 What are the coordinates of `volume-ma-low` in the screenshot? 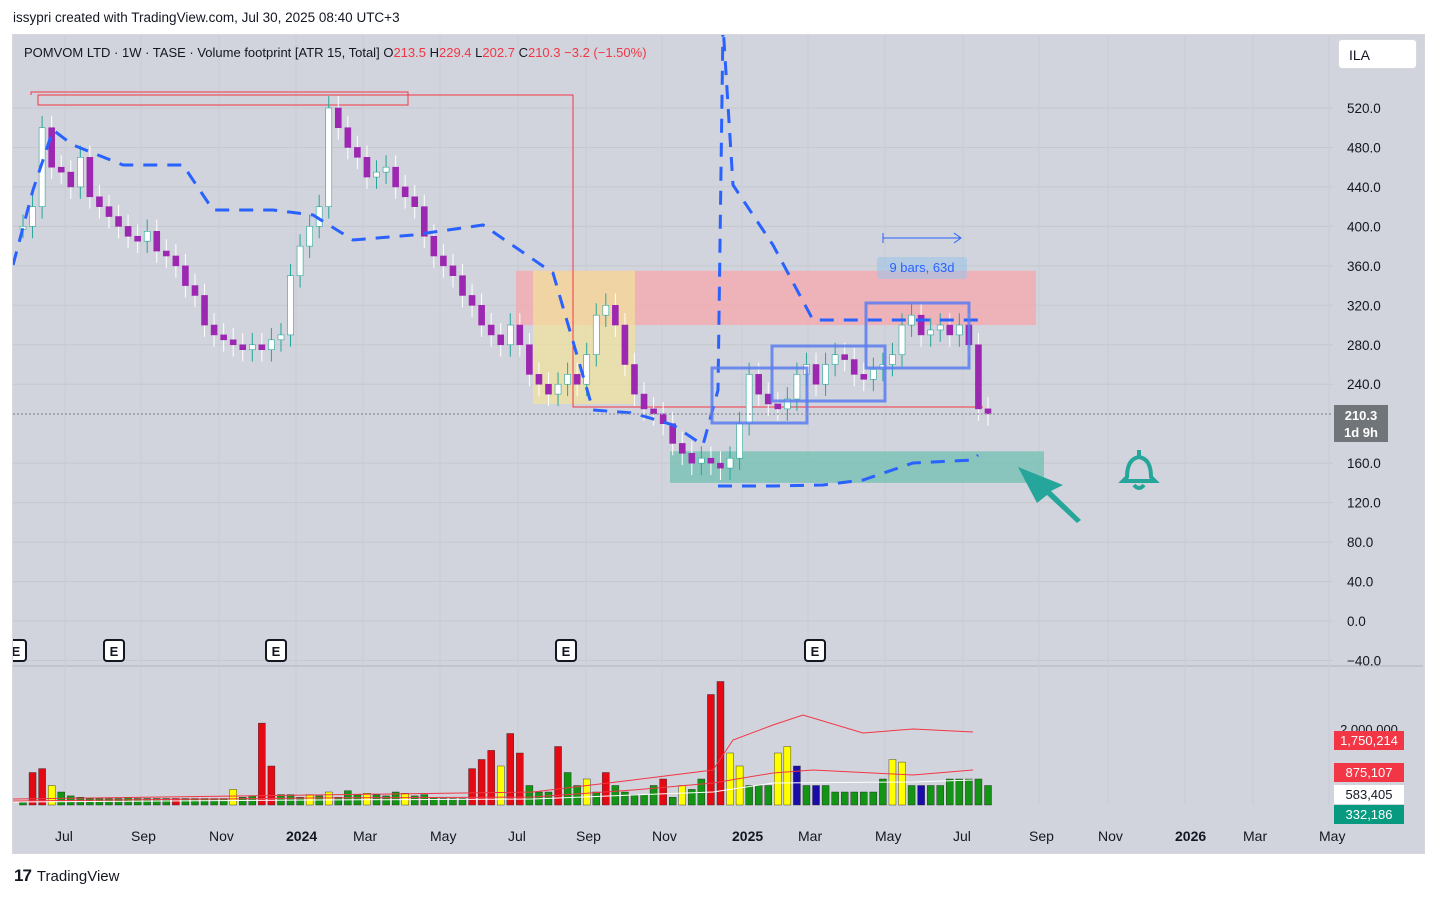 It's located at (493, 791).